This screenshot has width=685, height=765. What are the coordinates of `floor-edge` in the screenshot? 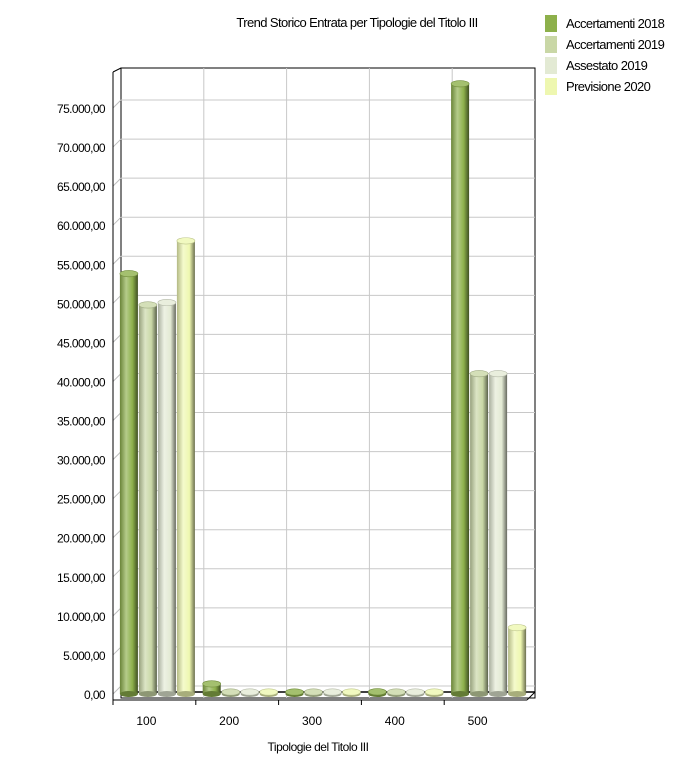 It's located at (531, 696).